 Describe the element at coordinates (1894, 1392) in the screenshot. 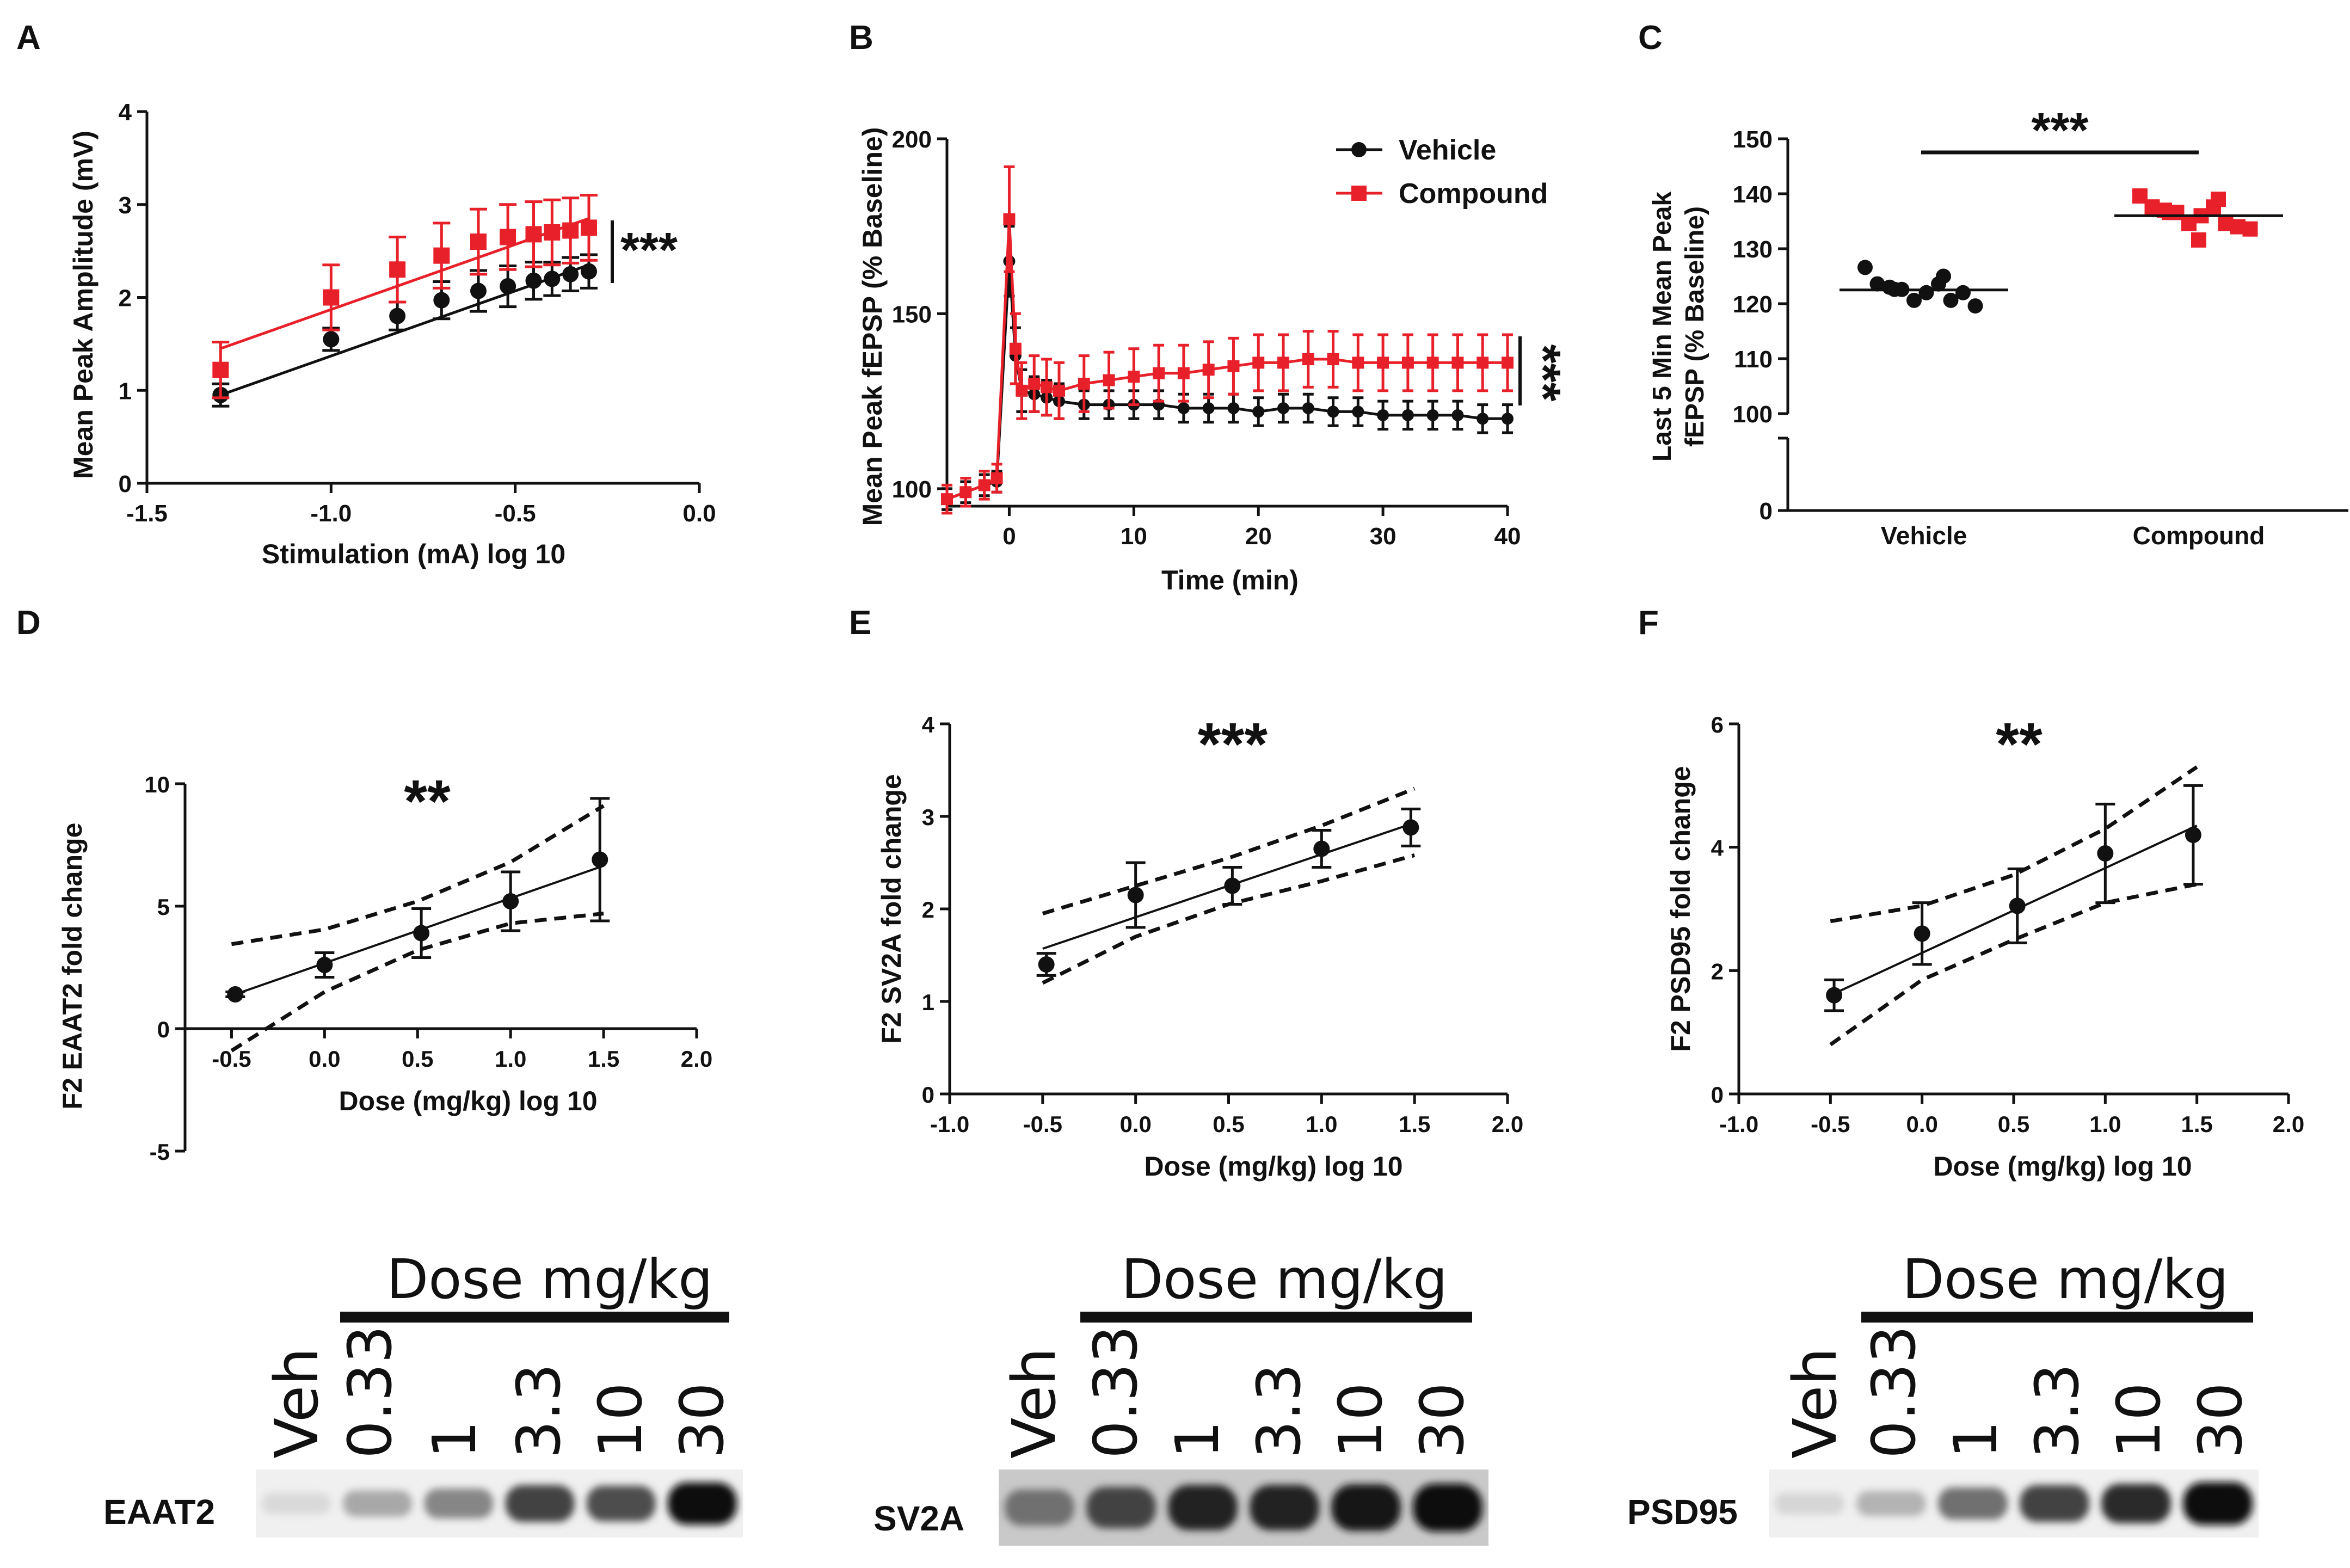

I see `lane-label: 0.33` at that location.